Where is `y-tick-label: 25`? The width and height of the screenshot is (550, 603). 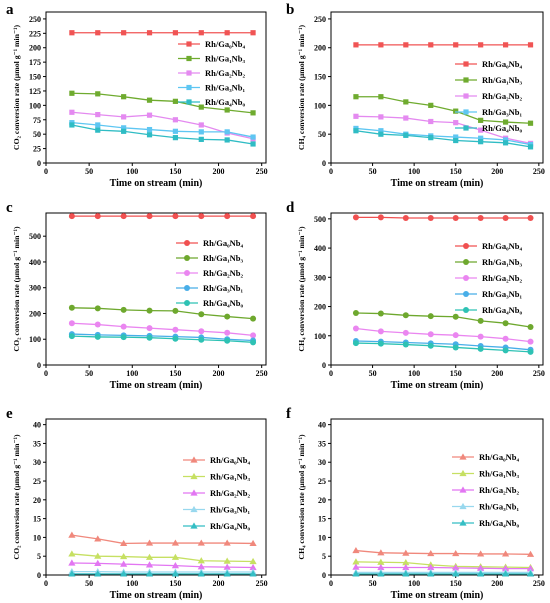
y-tick-label: 25 is located at coordinates (37, 149).